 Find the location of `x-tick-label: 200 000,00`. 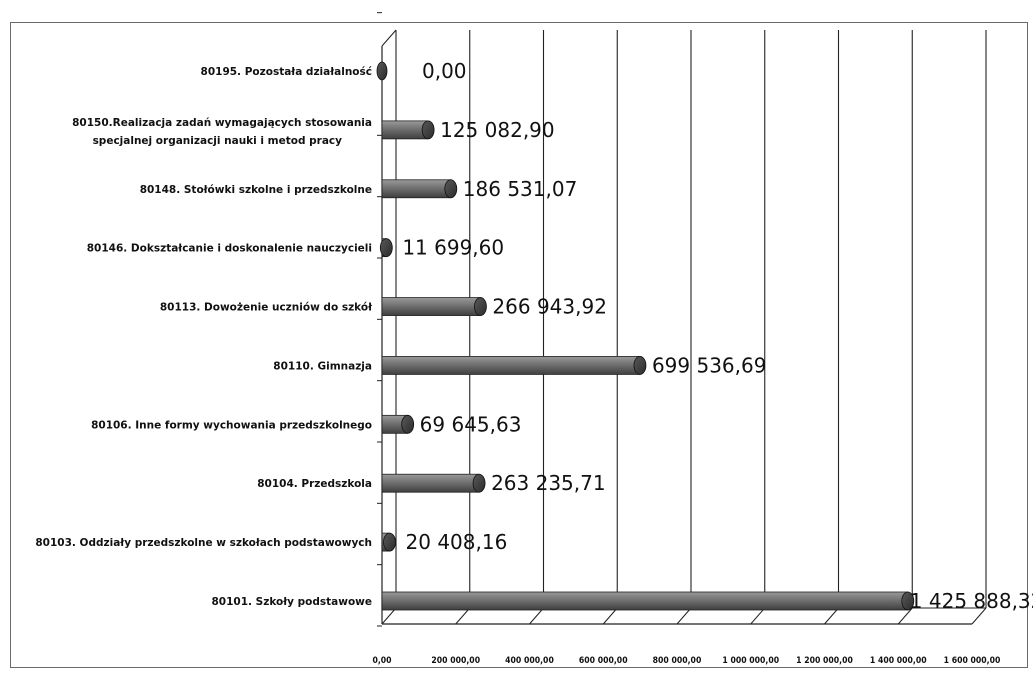

x-tick-label: 200 000,00 is located at coordinates (455, 661).